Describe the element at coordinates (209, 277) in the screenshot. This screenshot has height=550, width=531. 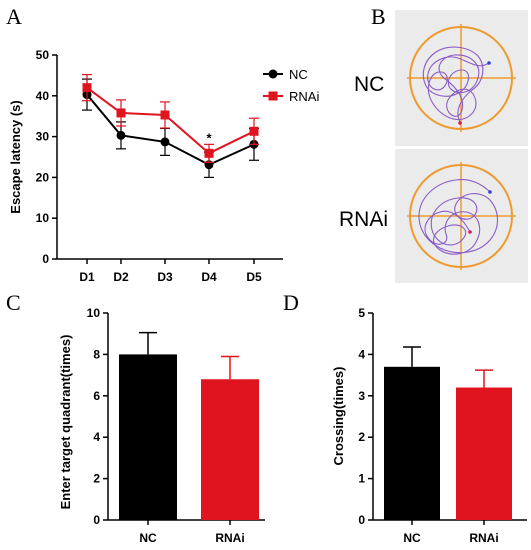
I see `x-tick-label: D4` at that location.